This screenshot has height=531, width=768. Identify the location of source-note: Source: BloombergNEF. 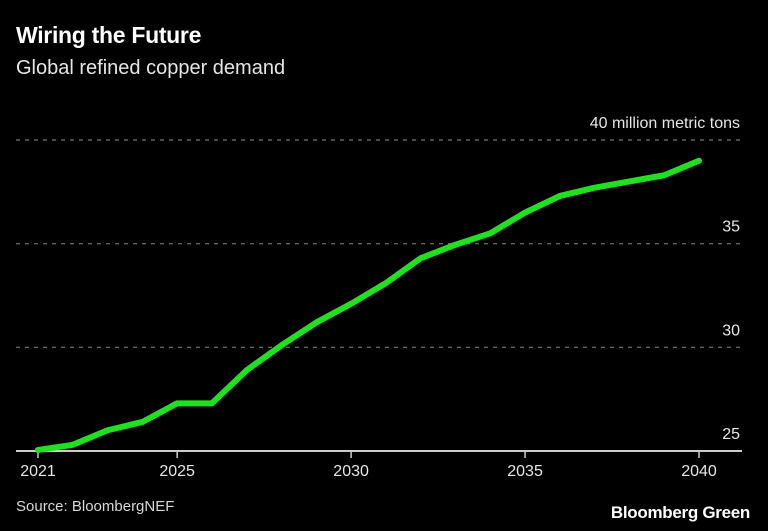
(95, 506).